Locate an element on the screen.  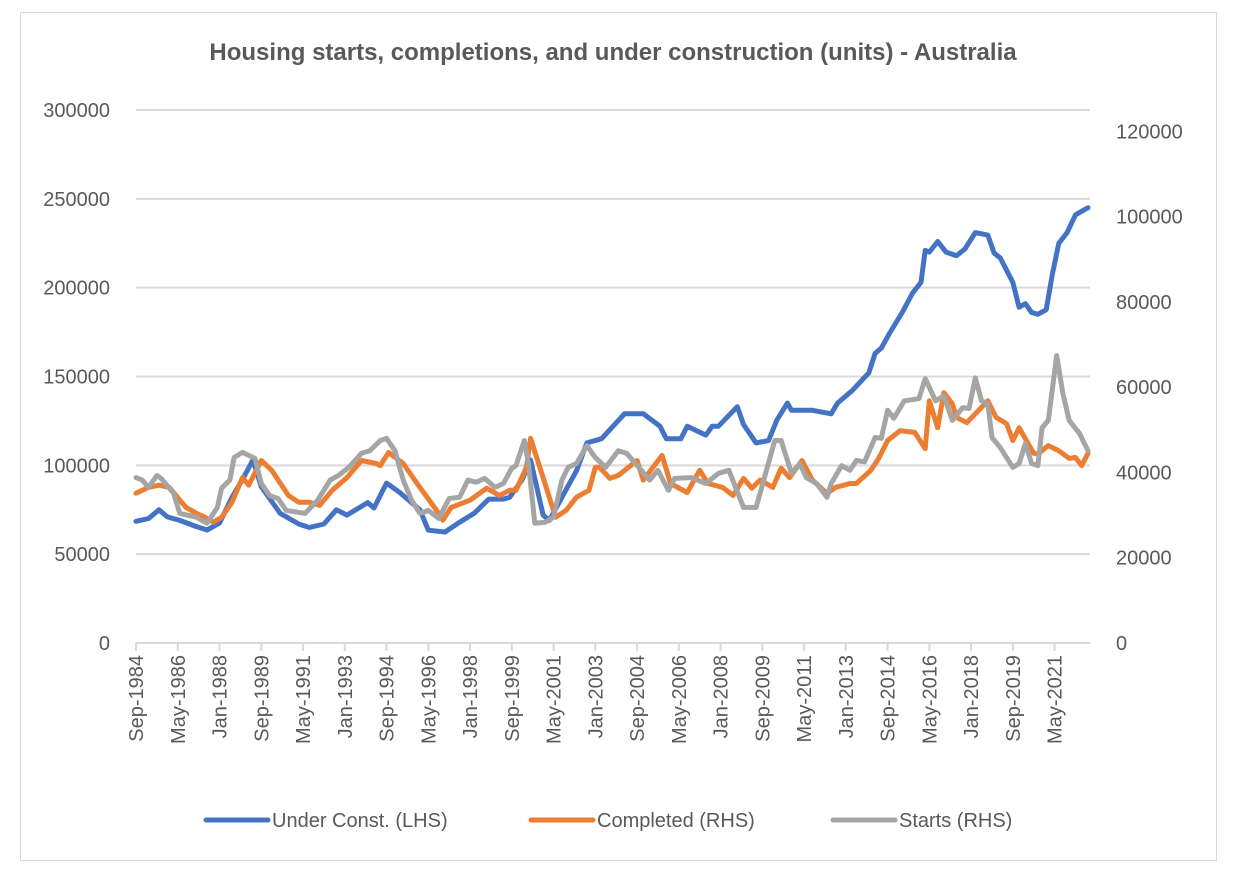
x-tick-label: Sep-1999 is located at coordinates (513, 698).